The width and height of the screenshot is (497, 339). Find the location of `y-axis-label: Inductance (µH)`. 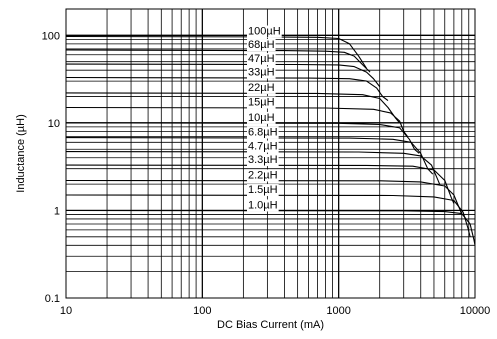

y-axis-label: Inductance (µH) is located at coordinates (21, 153).